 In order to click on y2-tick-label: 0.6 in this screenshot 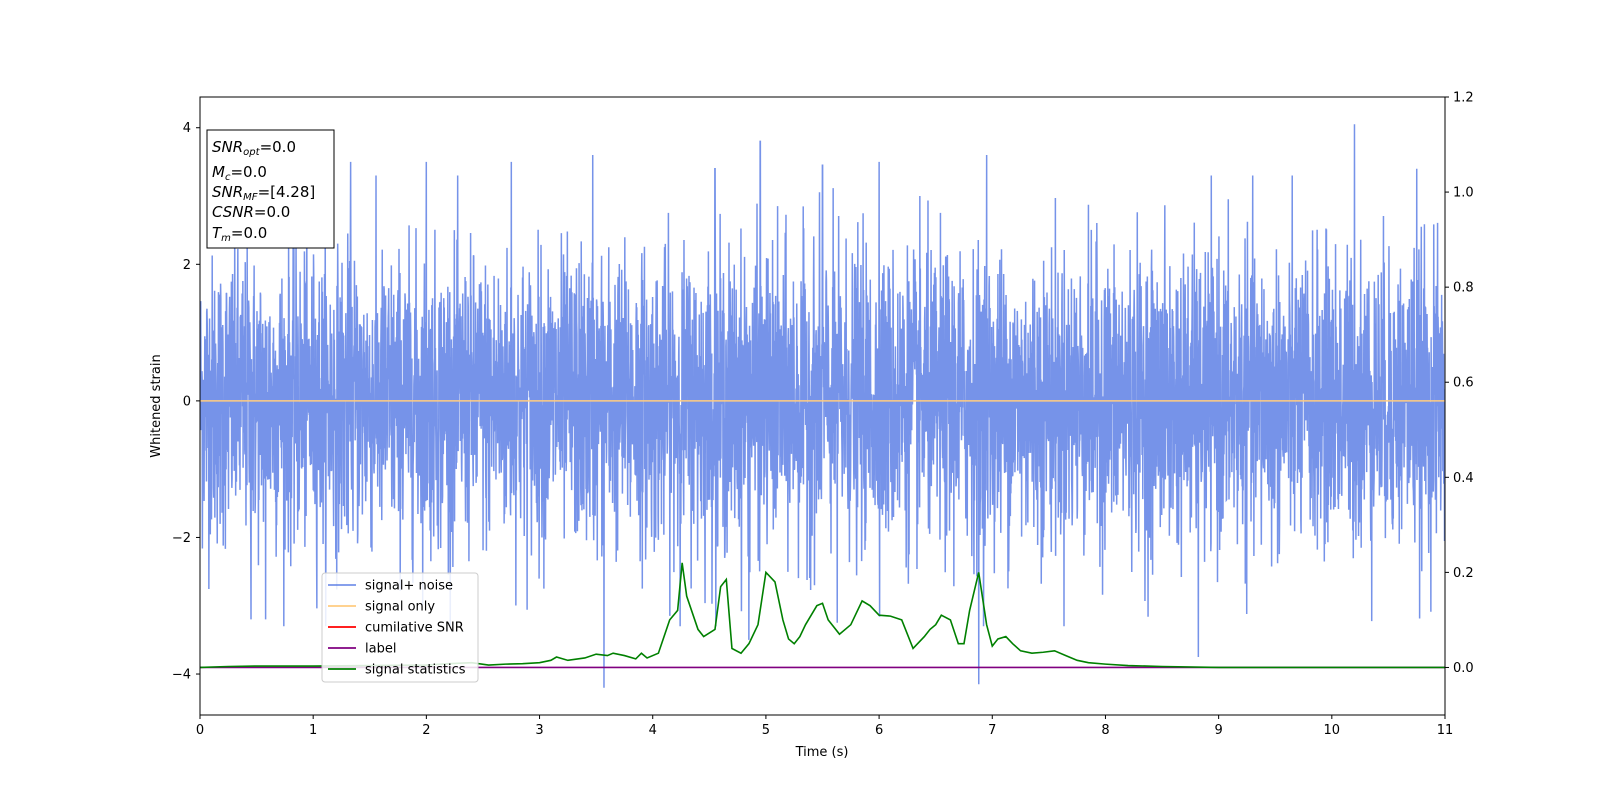, I will do `click(1463, 383)`.